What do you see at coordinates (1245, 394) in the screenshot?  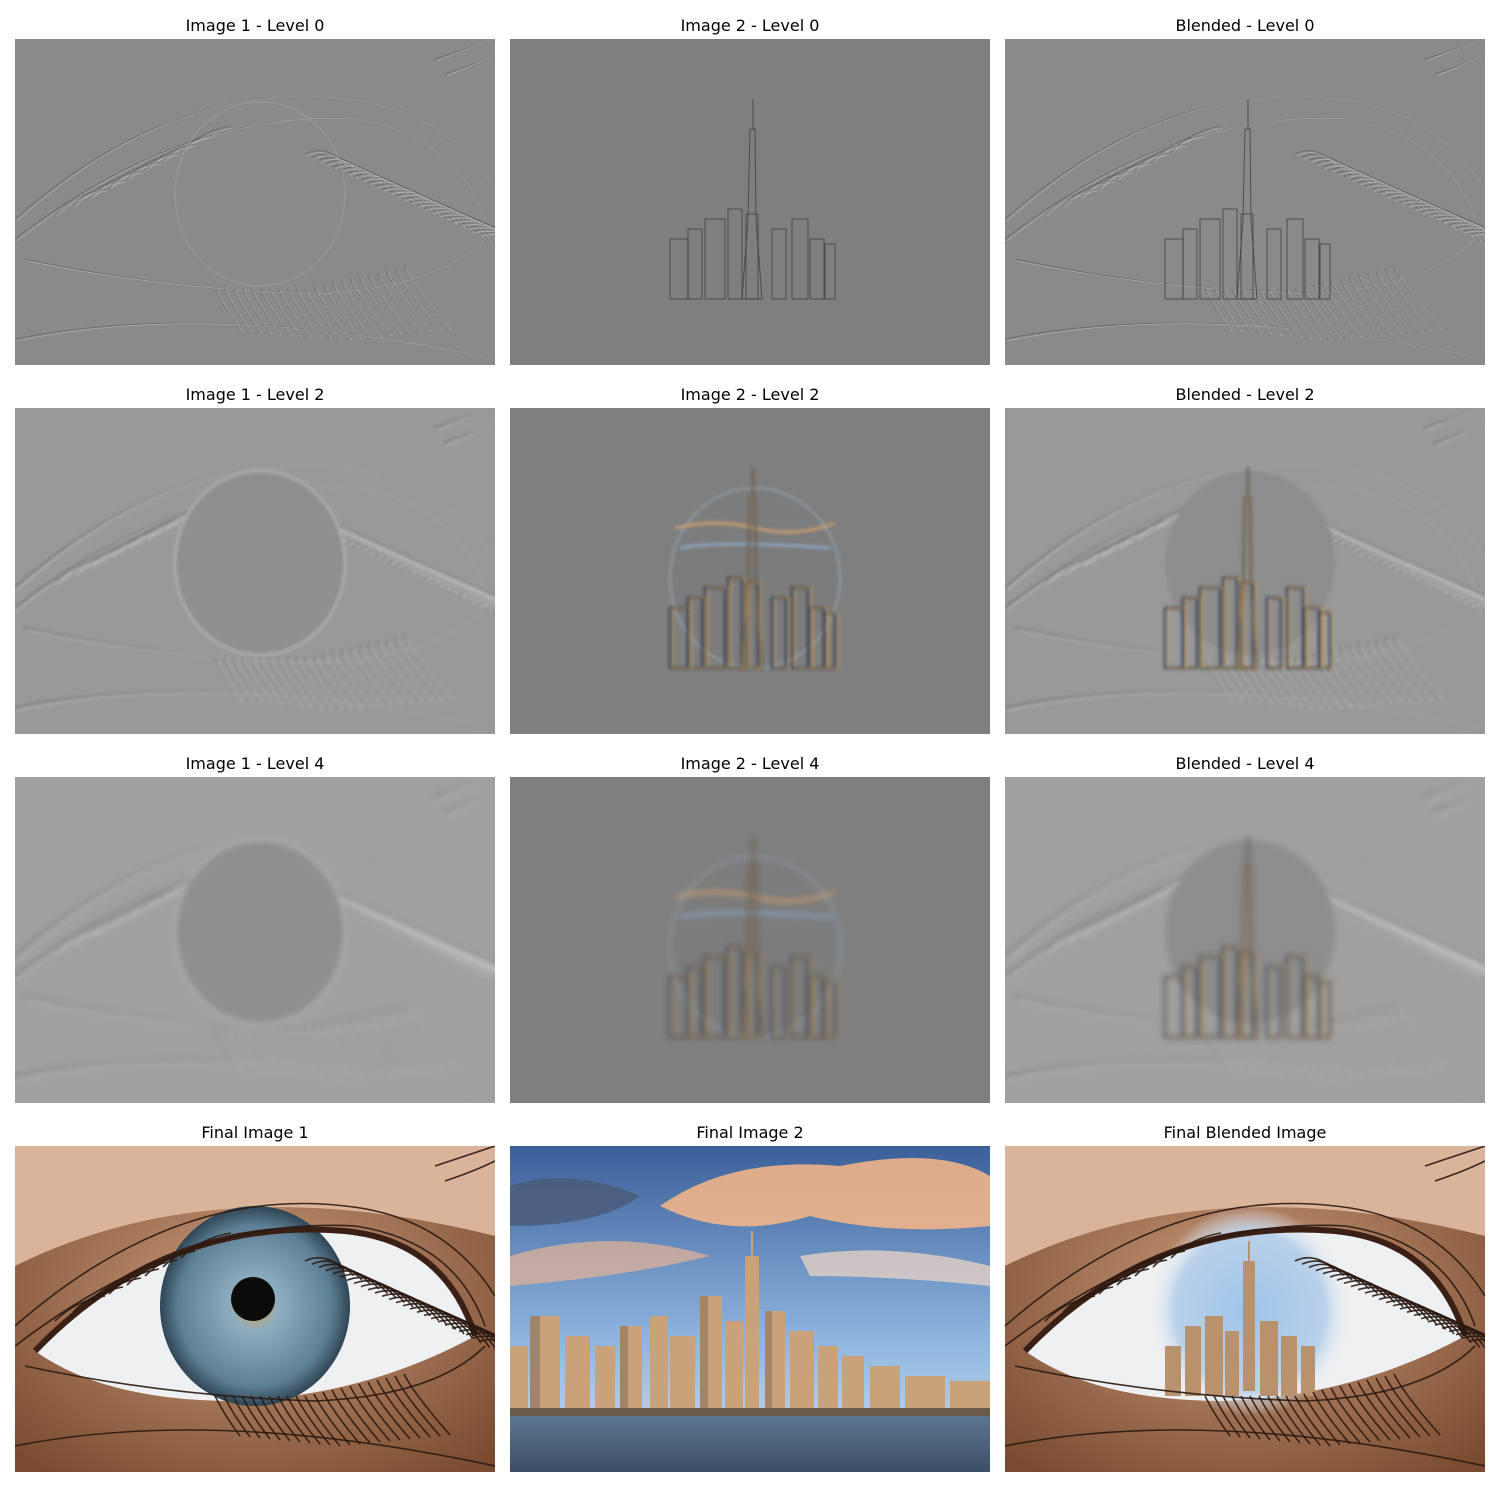 I see `panel-title: Blended - Level 2` at bounding box center [1245, 394].